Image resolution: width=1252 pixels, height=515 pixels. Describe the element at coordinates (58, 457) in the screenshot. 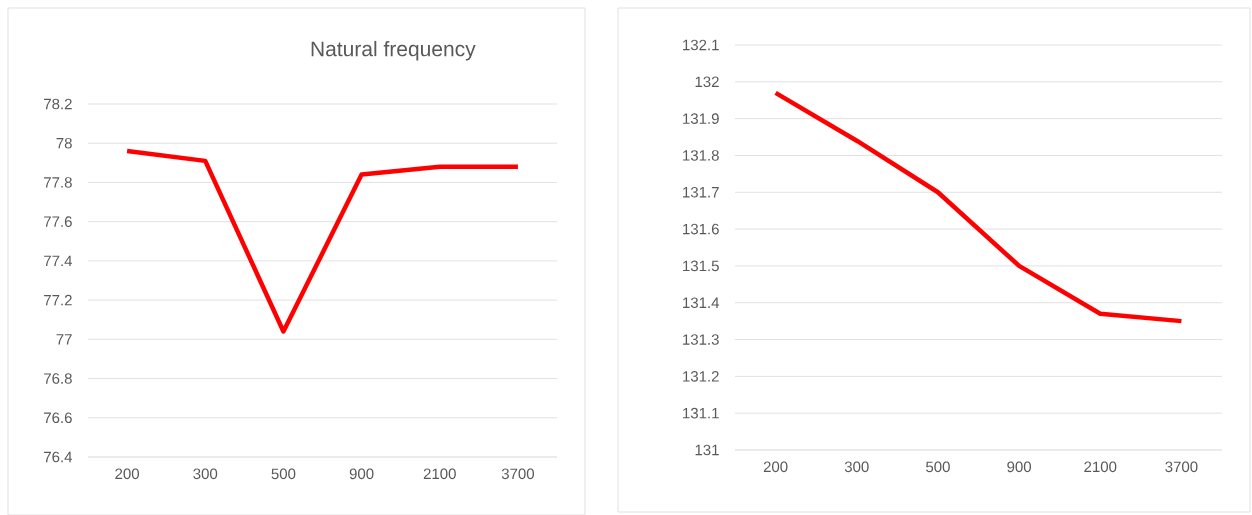

I see `y-tick-label: 76.4` at that location.